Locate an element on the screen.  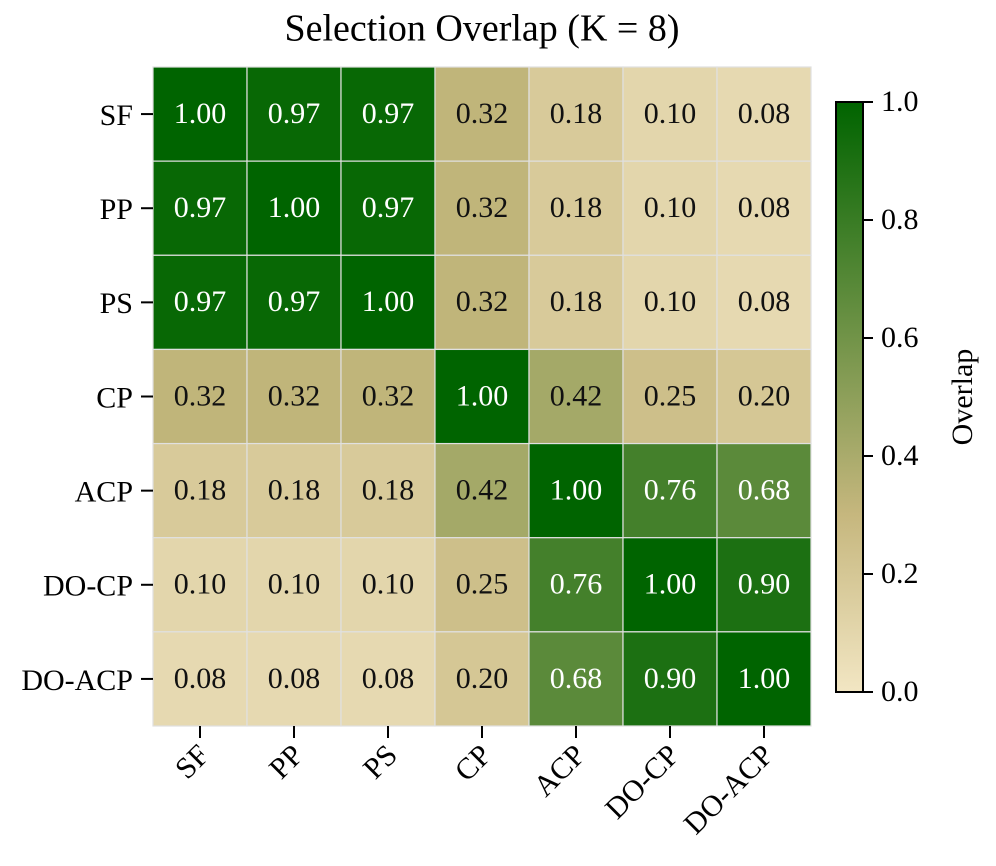
colorbar-tick-label: 0.8 is located at coordinates (900, 219).